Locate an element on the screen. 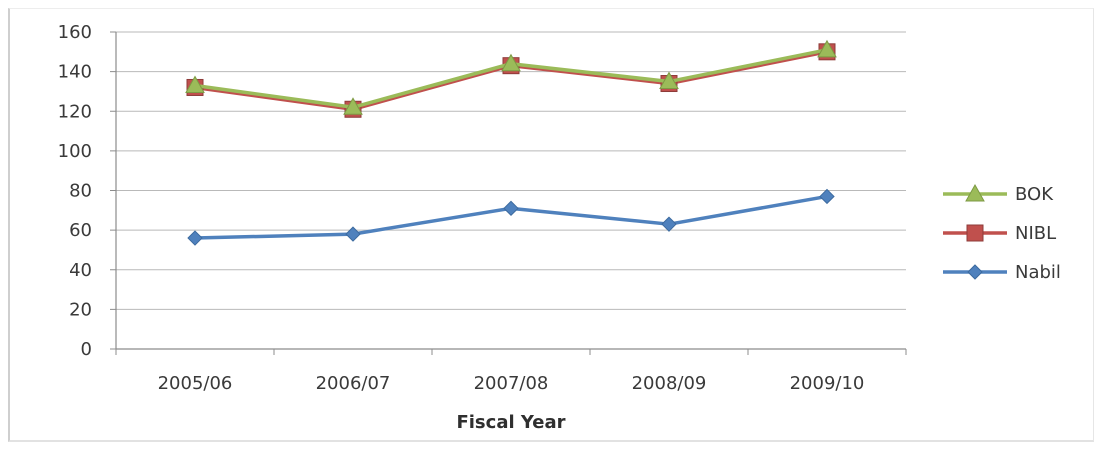 The height and width of the screenshot is (450, 1102). legend-label-nabil: Nabil is located at coordinates (1038, 272).